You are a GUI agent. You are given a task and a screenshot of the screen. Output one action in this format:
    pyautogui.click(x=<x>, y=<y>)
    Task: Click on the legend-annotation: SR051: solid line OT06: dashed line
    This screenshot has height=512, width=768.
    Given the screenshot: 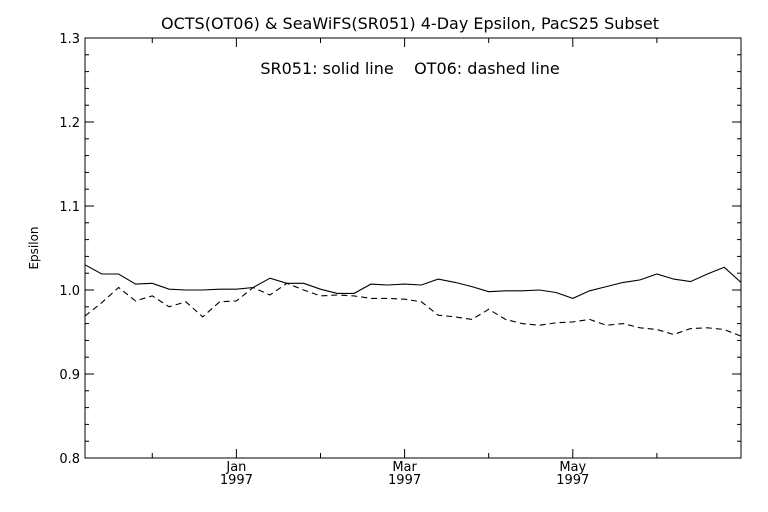 What is the action you would take?
    pyautogui.click(x=409, y=68)
    